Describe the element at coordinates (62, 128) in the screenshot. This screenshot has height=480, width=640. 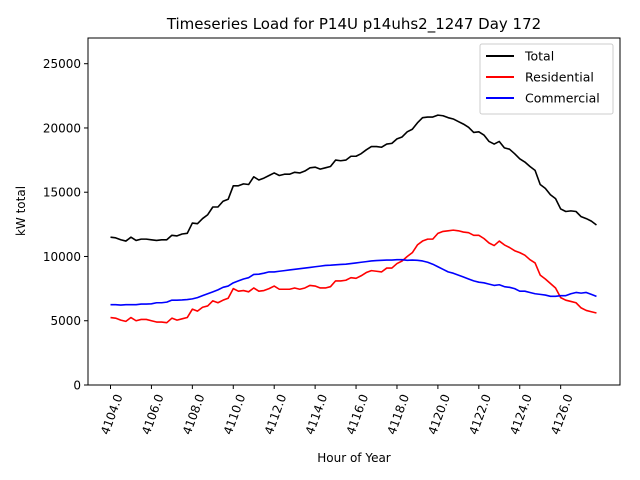
I see `y-tick-label: 20000` at that location.